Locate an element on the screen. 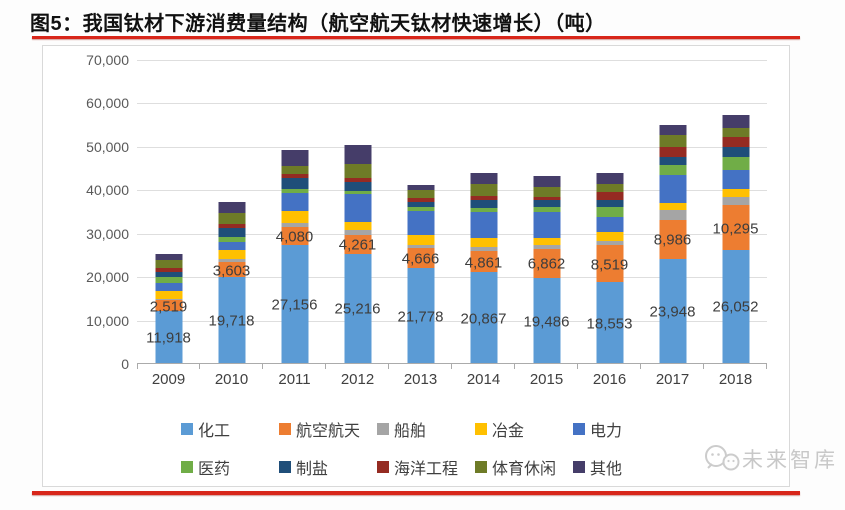 This screenshot has width=845, height=510. data-label: 23,948 is located at coordinates (672, 312).